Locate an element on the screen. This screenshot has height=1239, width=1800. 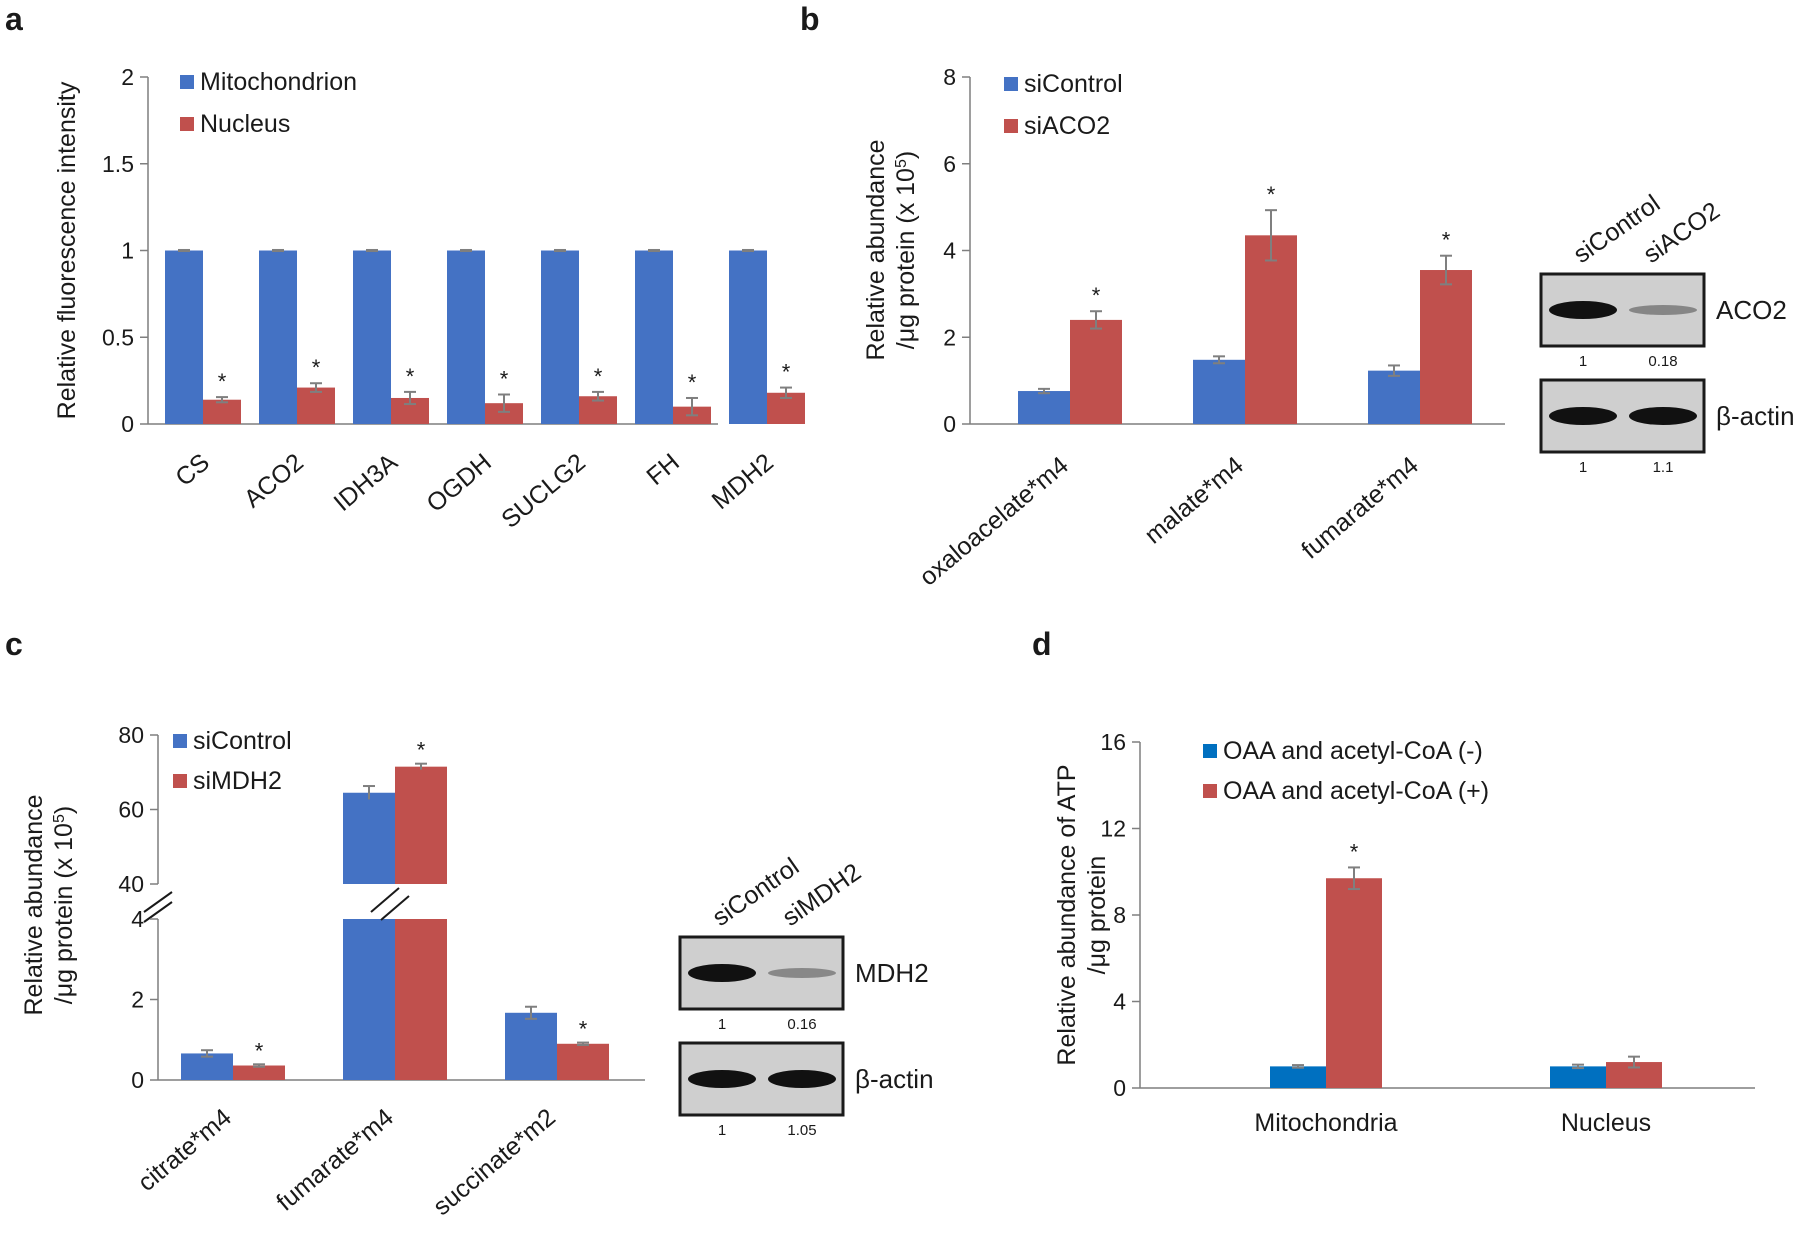
y-axis-title-line2: /μg protein (x 105) is located at coordinates (64, 905).